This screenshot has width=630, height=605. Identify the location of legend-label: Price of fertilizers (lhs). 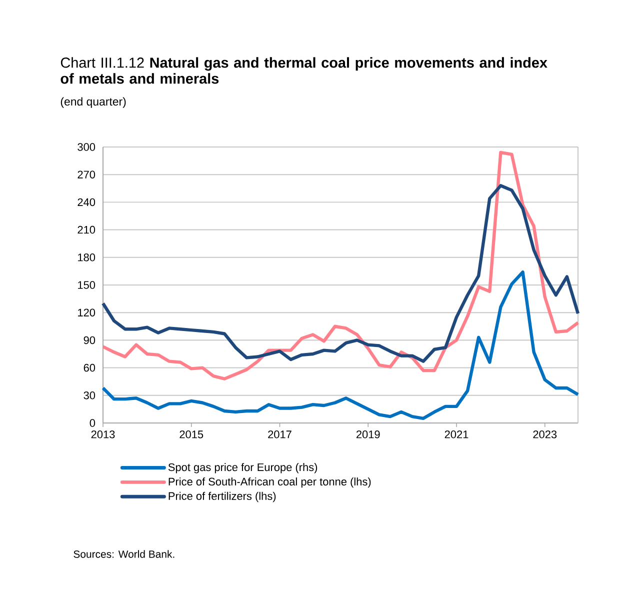
(222, 497).